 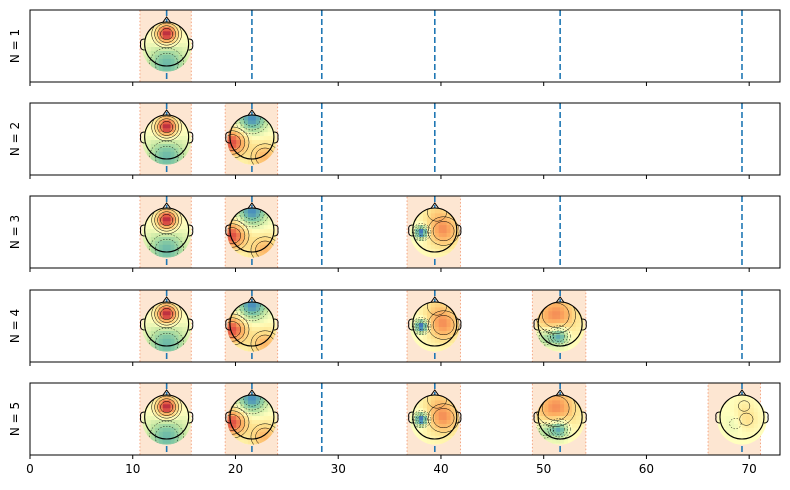 What do you see at coordinates (252, 233) in the screenshot?
I see `topomap-heatmap` at bounding box center [252, 233].